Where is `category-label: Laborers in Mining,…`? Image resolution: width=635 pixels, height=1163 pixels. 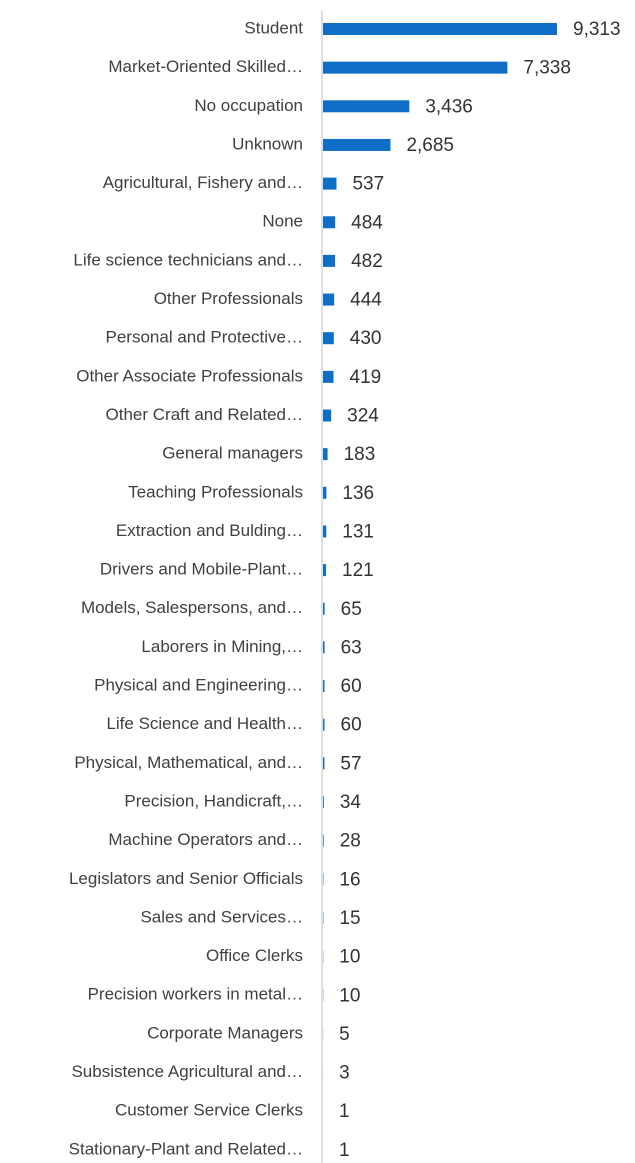 category-label: Laborers in Mining,… is located at coordinates (222, 646).